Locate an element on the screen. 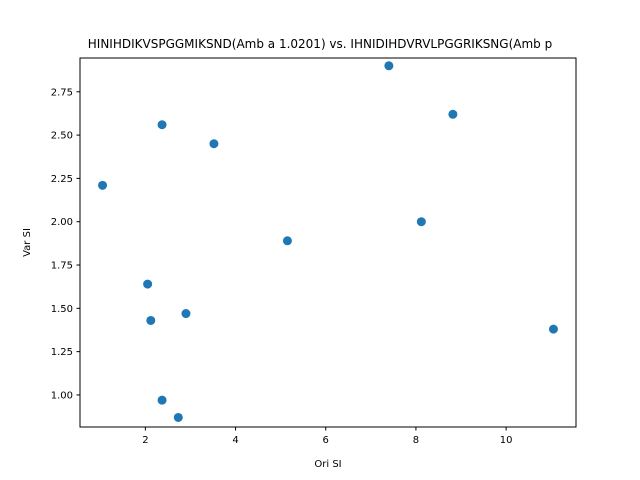 The width and height of the screenshot is (640, 480). y-tick-label: 1.25 is located at coordinates (62, 352).